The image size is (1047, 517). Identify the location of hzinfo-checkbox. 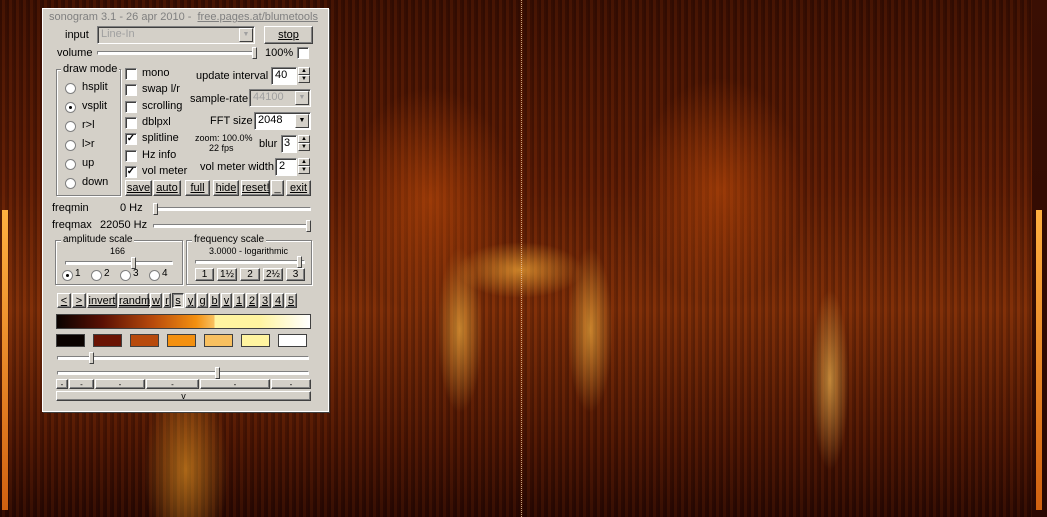
(131, 155).